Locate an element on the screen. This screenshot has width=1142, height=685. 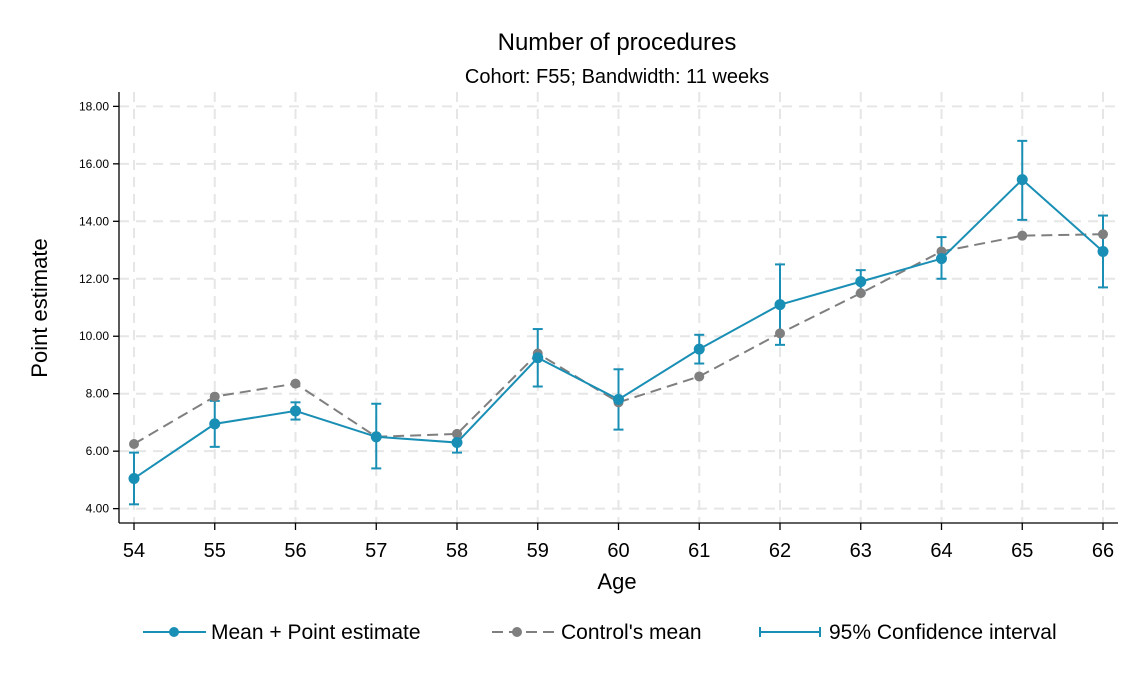
y-tick-label: 16.00 is located at coordinates (94, 164).